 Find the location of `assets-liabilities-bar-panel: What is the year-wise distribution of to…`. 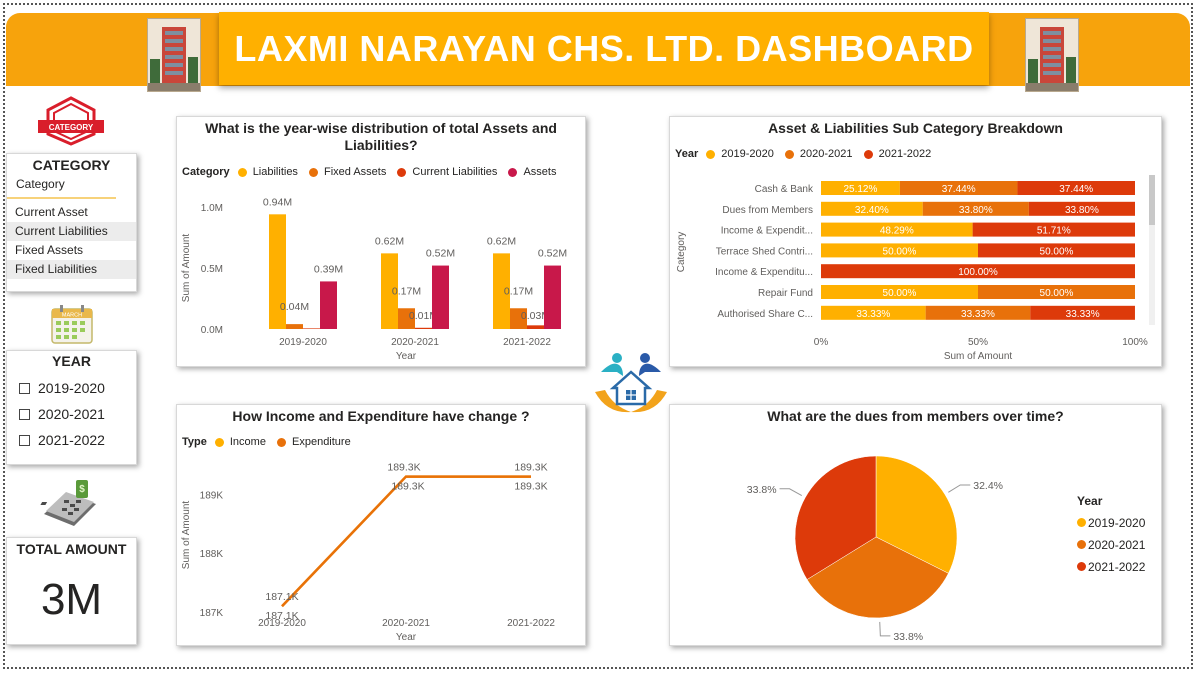

assets-liabilities-bar-panel: What is the year-wise distribution of to… is located at coordinates (381, 241).